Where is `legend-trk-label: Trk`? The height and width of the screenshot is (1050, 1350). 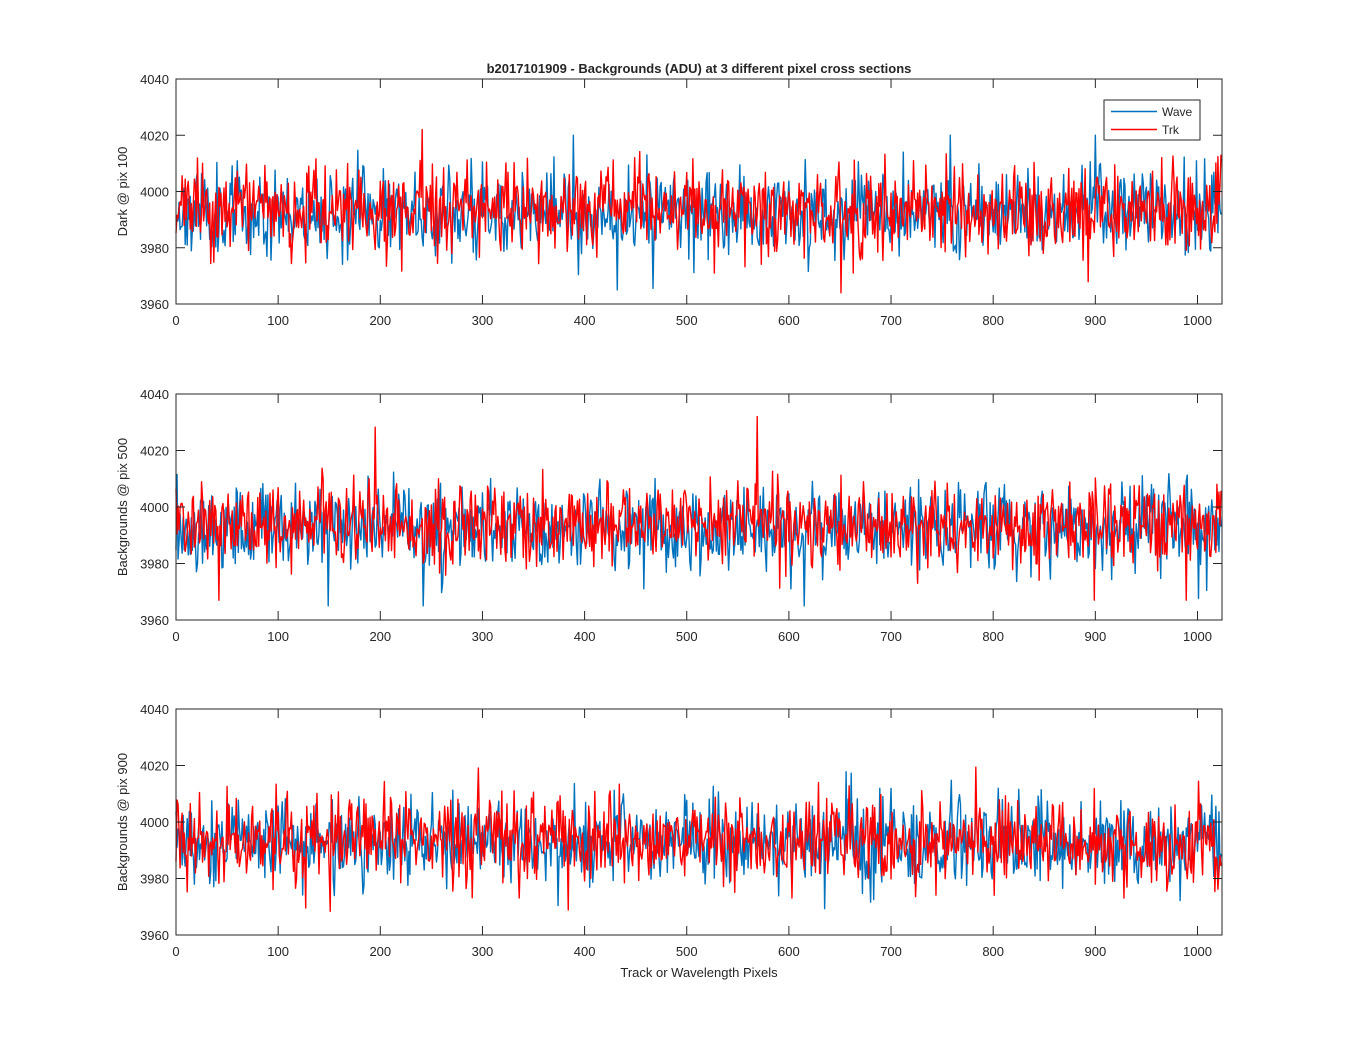 legend-trk-label: Trk is located at coordinates (1171, 130).